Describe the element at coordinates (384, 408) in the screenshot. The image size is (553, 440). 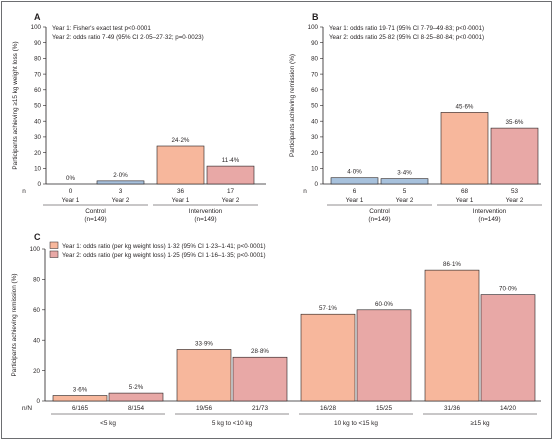
I see `bar-n-count: 15/25` at that location.